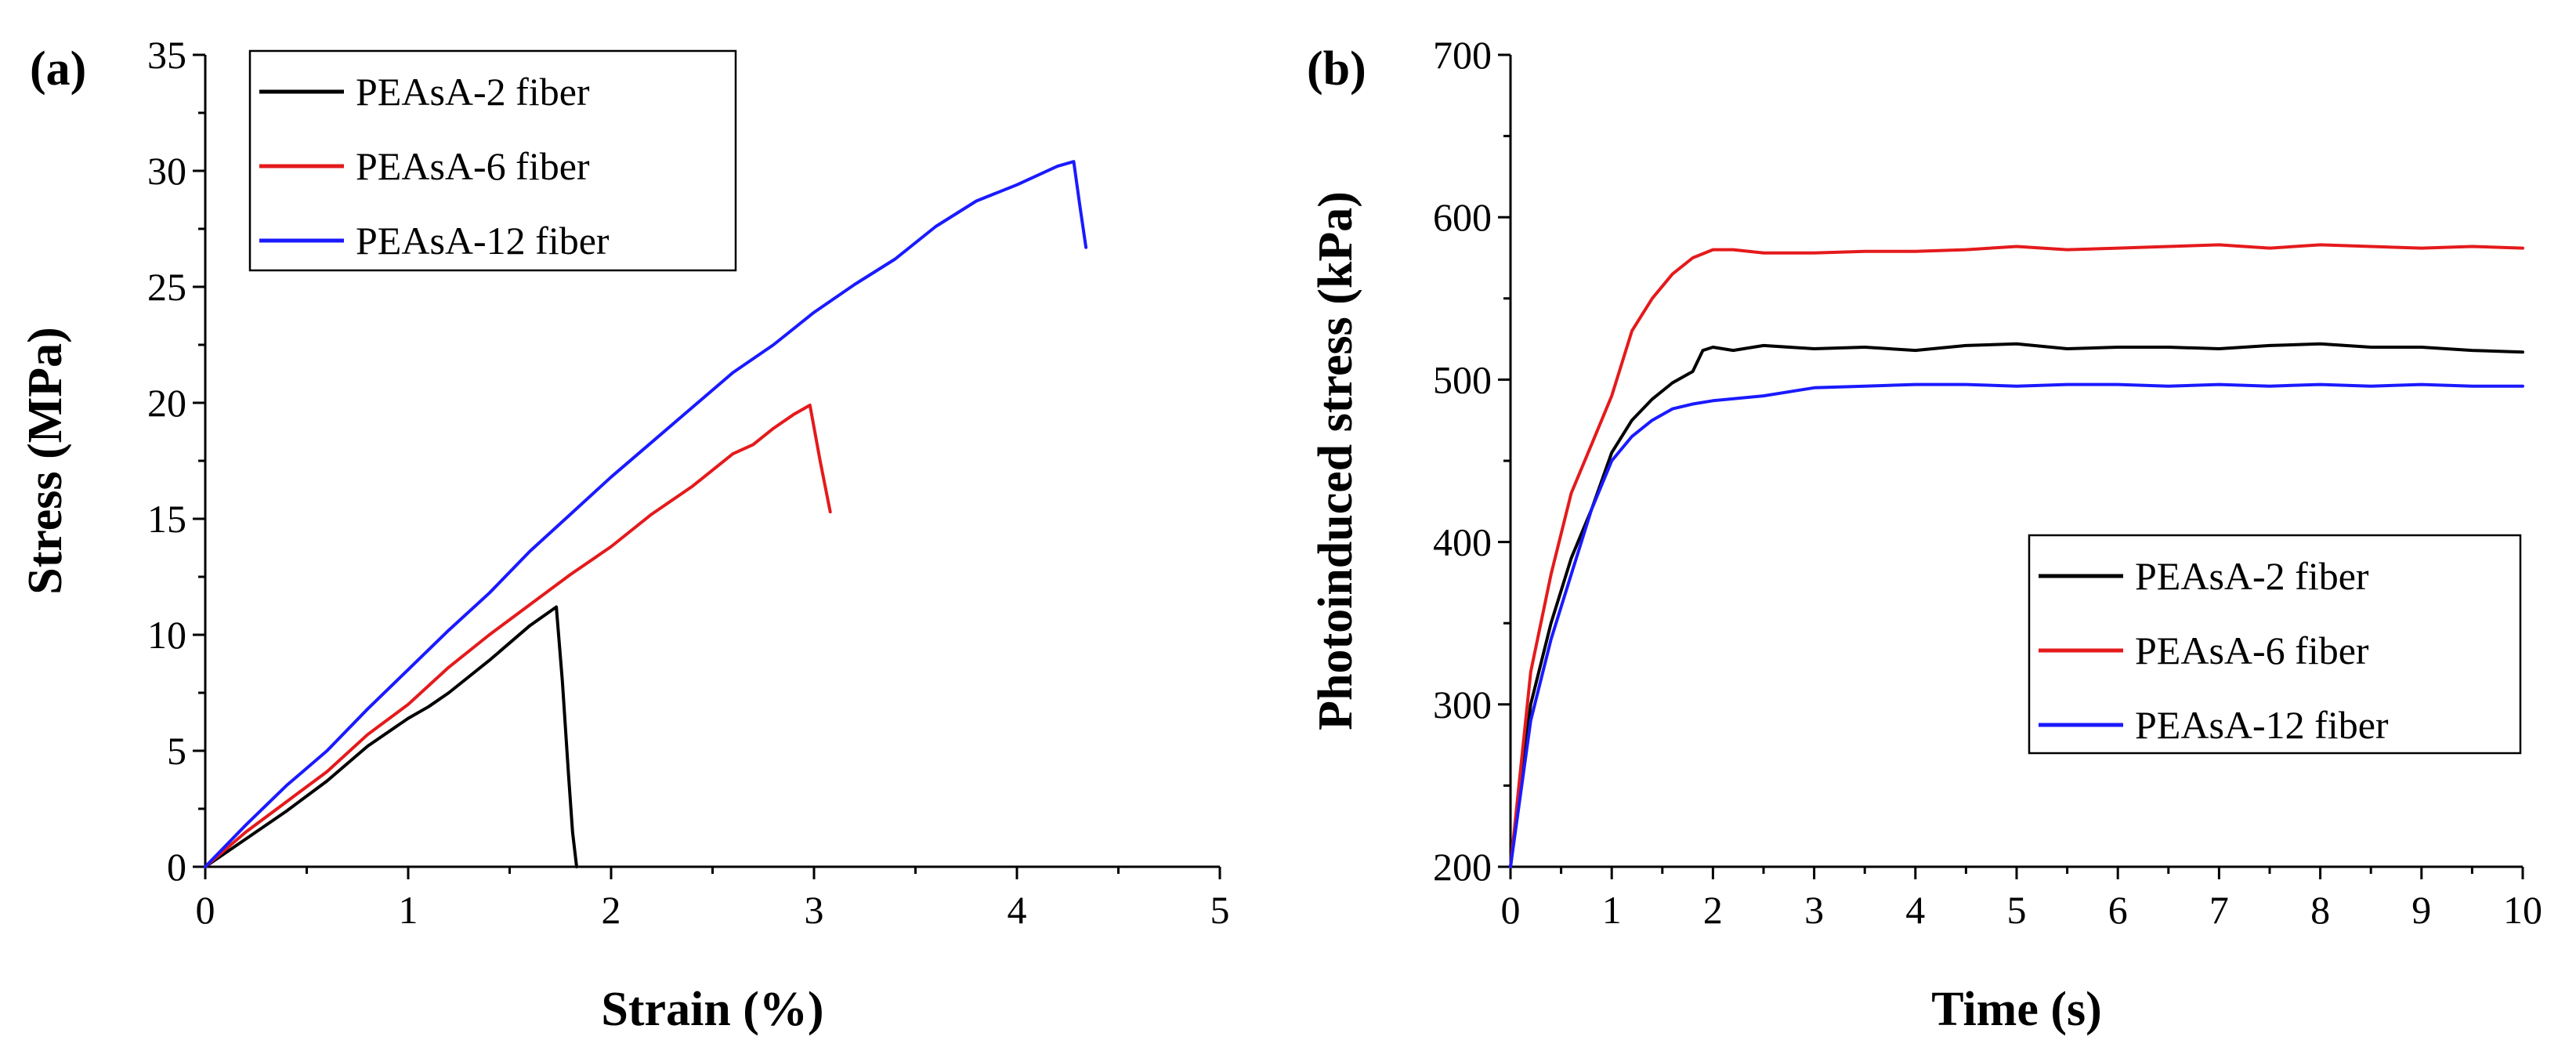 This screenshot has height=1058, width=2576. I want to click on x-axis-title: Strain (%), so click(712, 1009).